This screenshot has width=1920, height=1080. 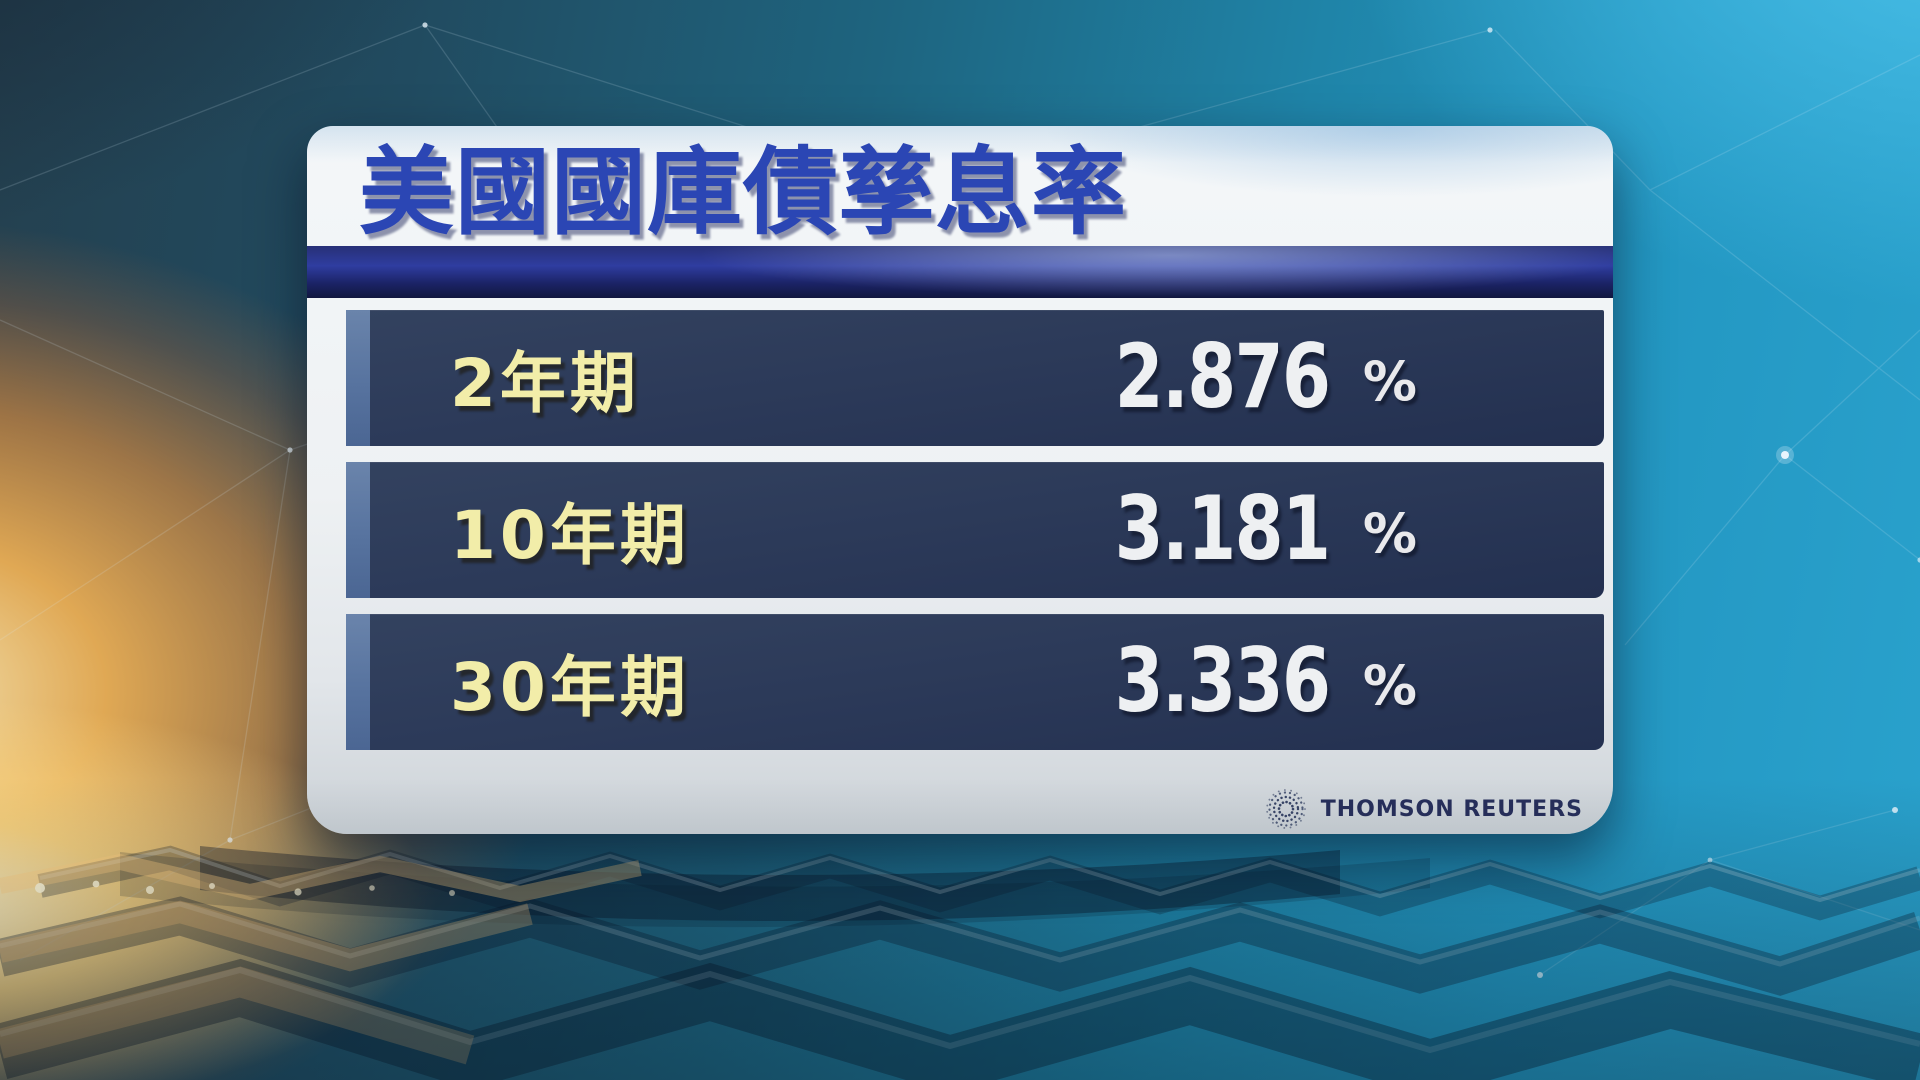 I want to click on source-branding: THOMSON REUTERS, so click(x=1424, y=809).